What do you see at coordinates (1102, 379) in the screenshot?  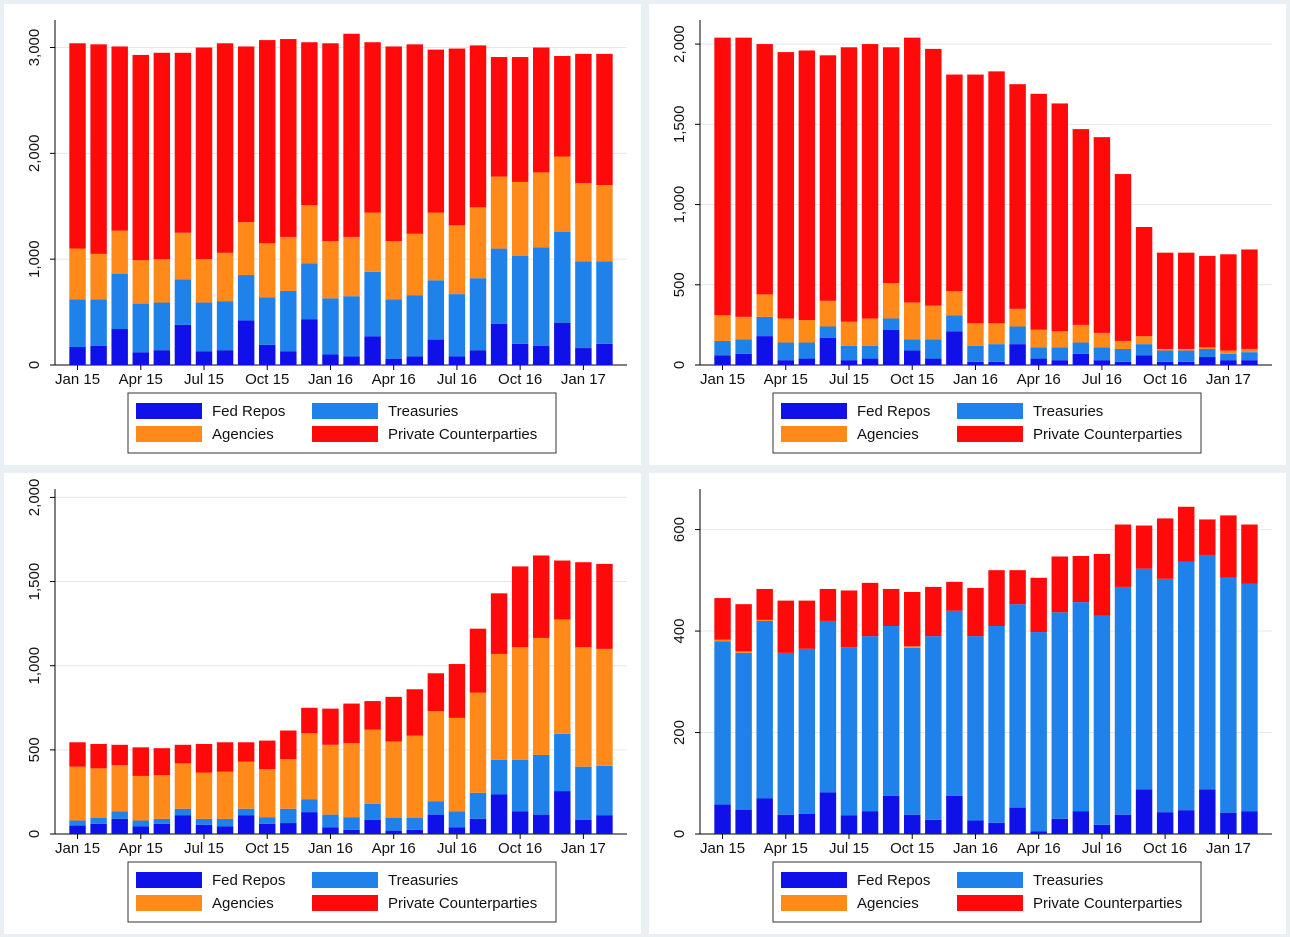 I see `x-tick-label: Jul 16` at bounding box center [1102, 379].